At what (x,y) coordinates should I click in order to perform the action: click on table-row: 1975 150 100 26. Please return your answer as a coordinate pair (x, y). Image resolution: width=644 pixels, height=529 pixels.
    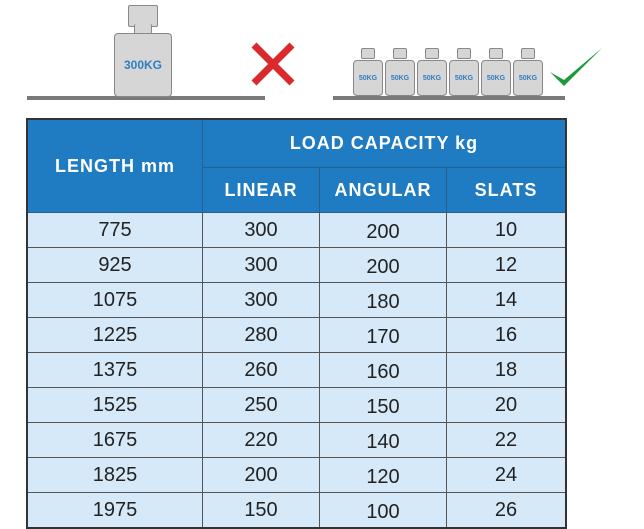
    Looking at the image, I should click on (296, 510).